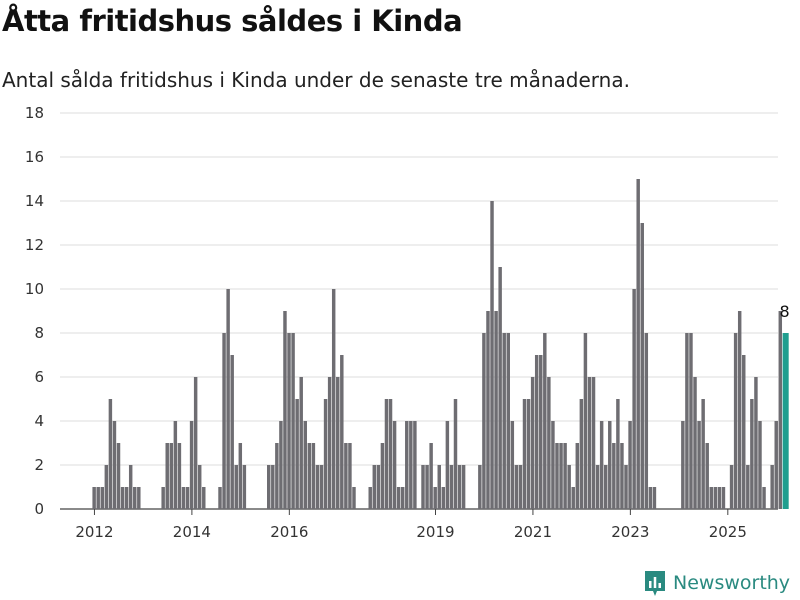 This screenshot has width=800, height=600. What do you see at coordinates (39, 377) in the screenshot?
I see `y-tick-label: 6` at bounding box center [39, 377].